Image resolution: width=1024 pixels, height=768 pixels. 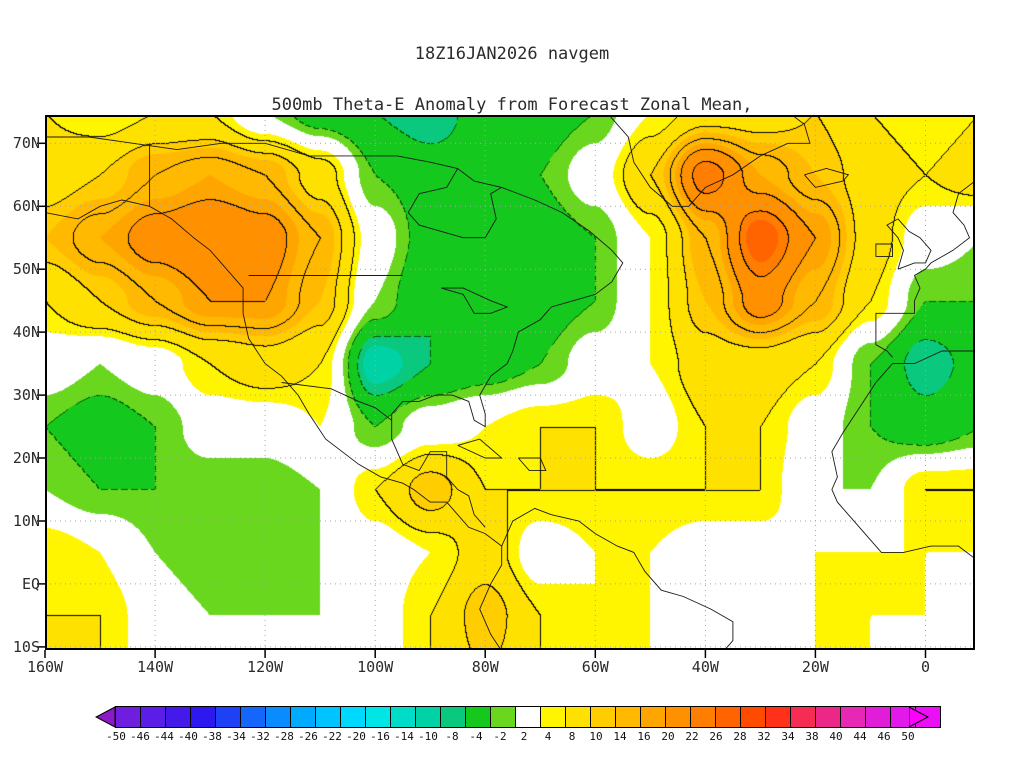 I want to click on colorbar-label: 32, so click(x=764, y=736).